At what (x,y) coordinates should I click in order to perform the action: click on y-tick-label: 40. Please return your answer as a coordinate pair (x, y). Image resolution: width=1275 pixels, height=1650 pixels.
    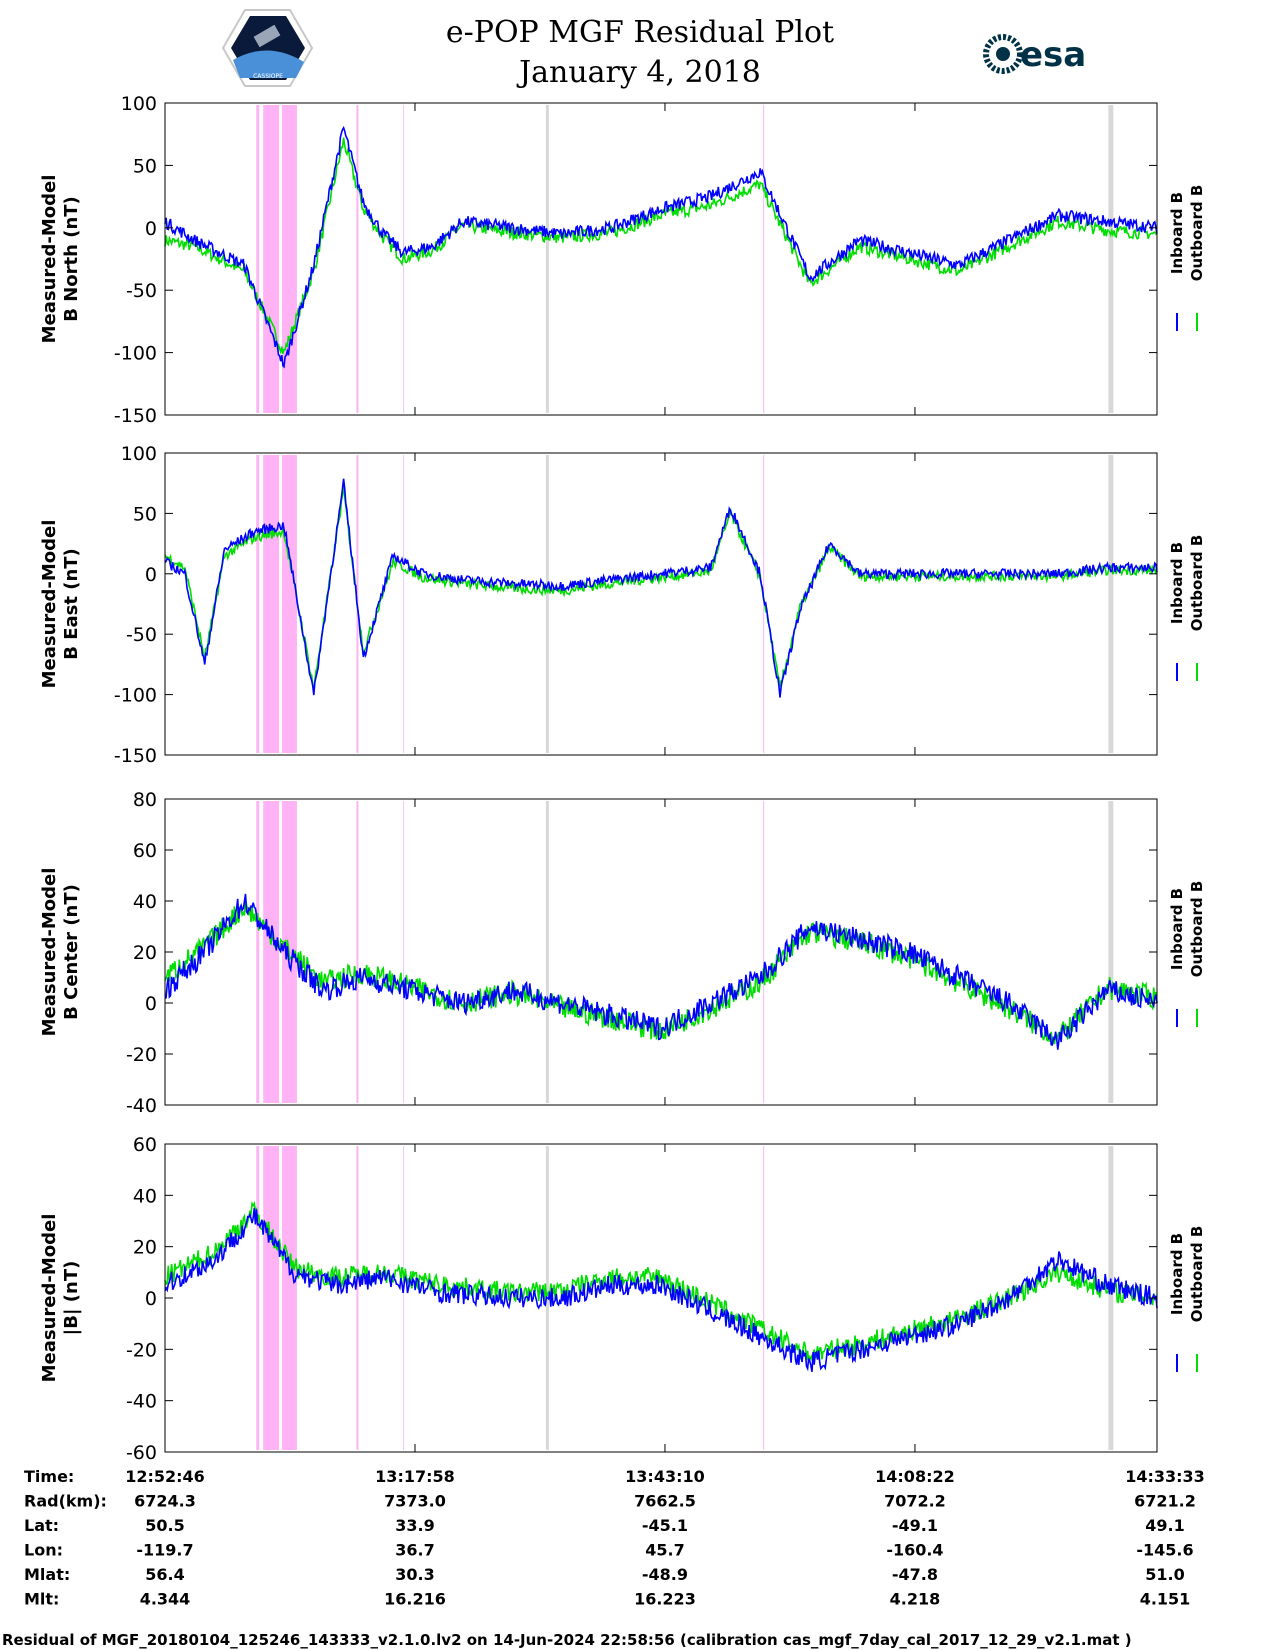
    Looking at the image, I should click on (145, 1196).